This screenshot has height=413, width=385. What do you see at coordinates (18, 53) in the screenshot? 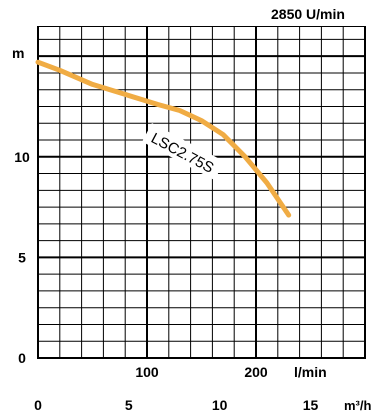
I see `y-axis-label: m` at bounding box center [18, 53].